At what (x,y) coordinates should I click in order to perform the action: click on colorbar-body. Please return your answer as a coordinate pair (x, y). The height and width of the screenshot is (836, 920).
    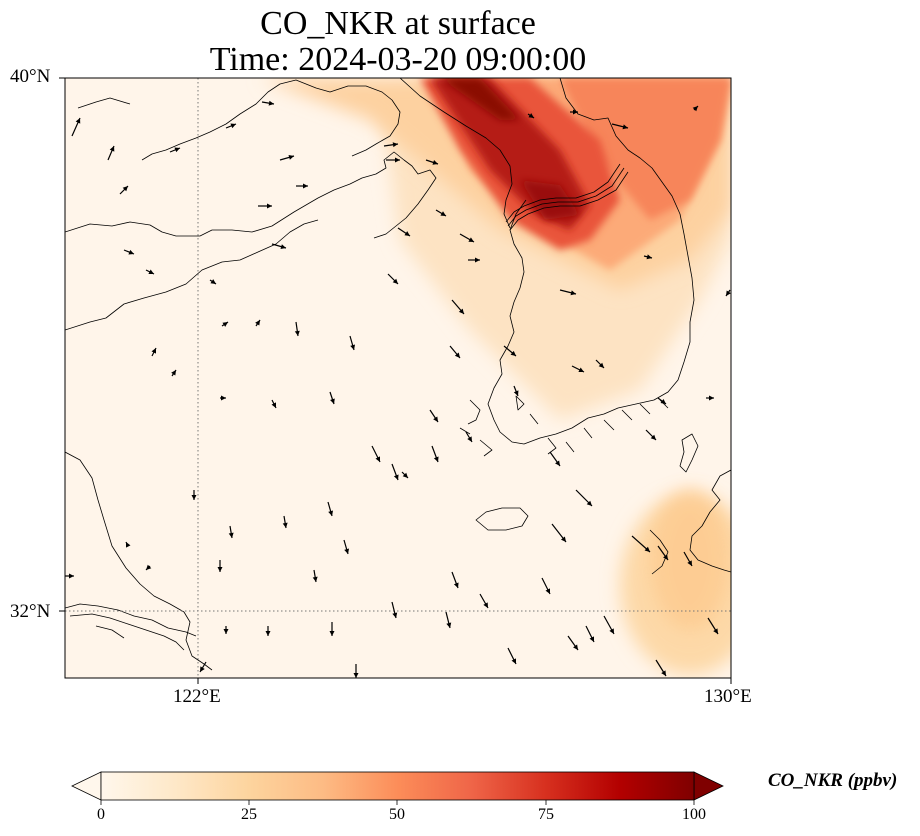
    Looking at the image, I should click on (397, 786).